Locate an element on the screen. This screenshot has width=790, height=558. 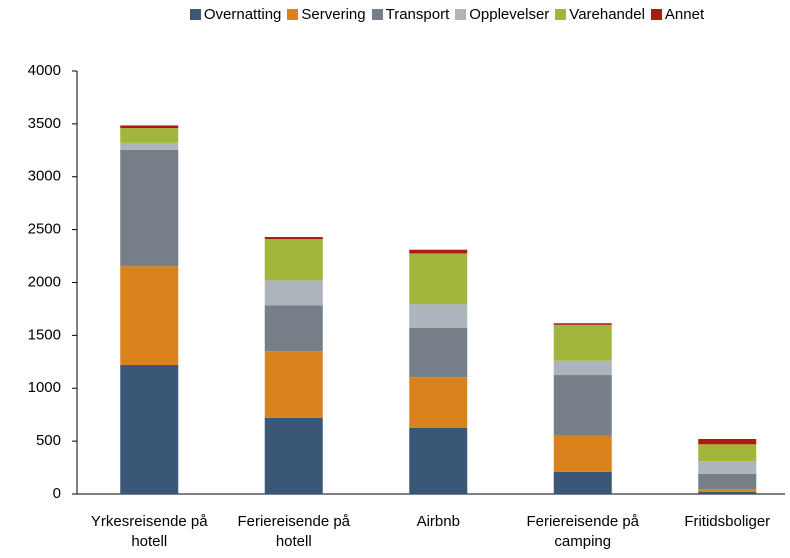
x-tick-label: Feriereisende på hotell is located at coordinates (294, 531).